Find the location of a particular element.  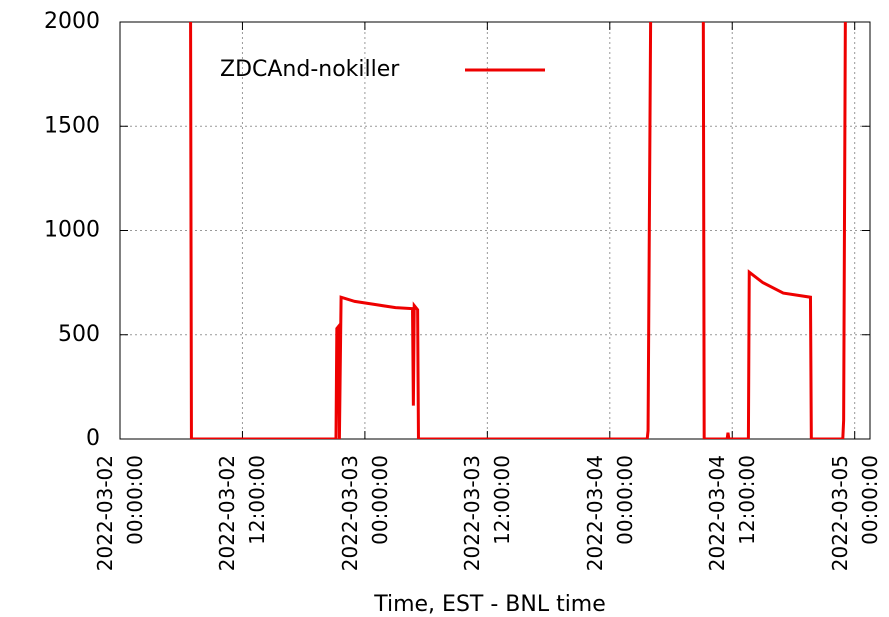

x-tick-label: 2022-03-03 00:00:00 is located at coordinates (364, 513).